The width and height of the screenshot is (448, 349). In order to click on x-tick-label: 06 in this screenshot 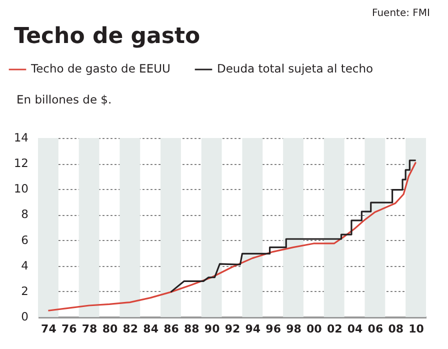, I will do `click(376, 329)`.